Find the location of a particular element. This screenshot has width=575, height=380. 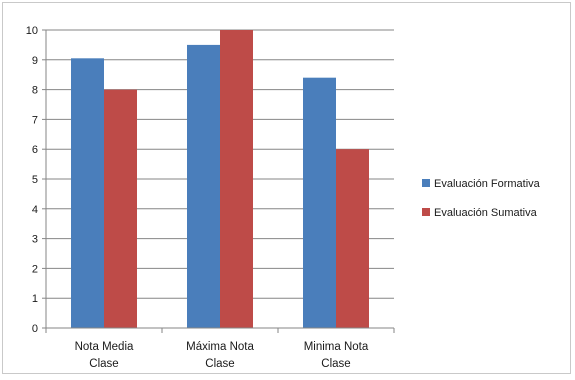

y-tick-label: 5 is located at coordinates (35, 180).